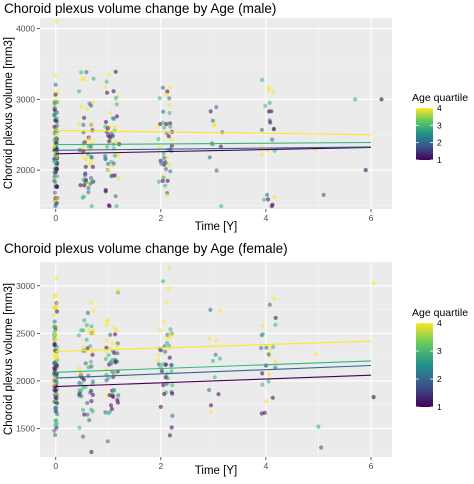 Image resolution: width=474 pixels, height=484 pixels. I want to click on y-tick-label: 1500, so click(25, 428).